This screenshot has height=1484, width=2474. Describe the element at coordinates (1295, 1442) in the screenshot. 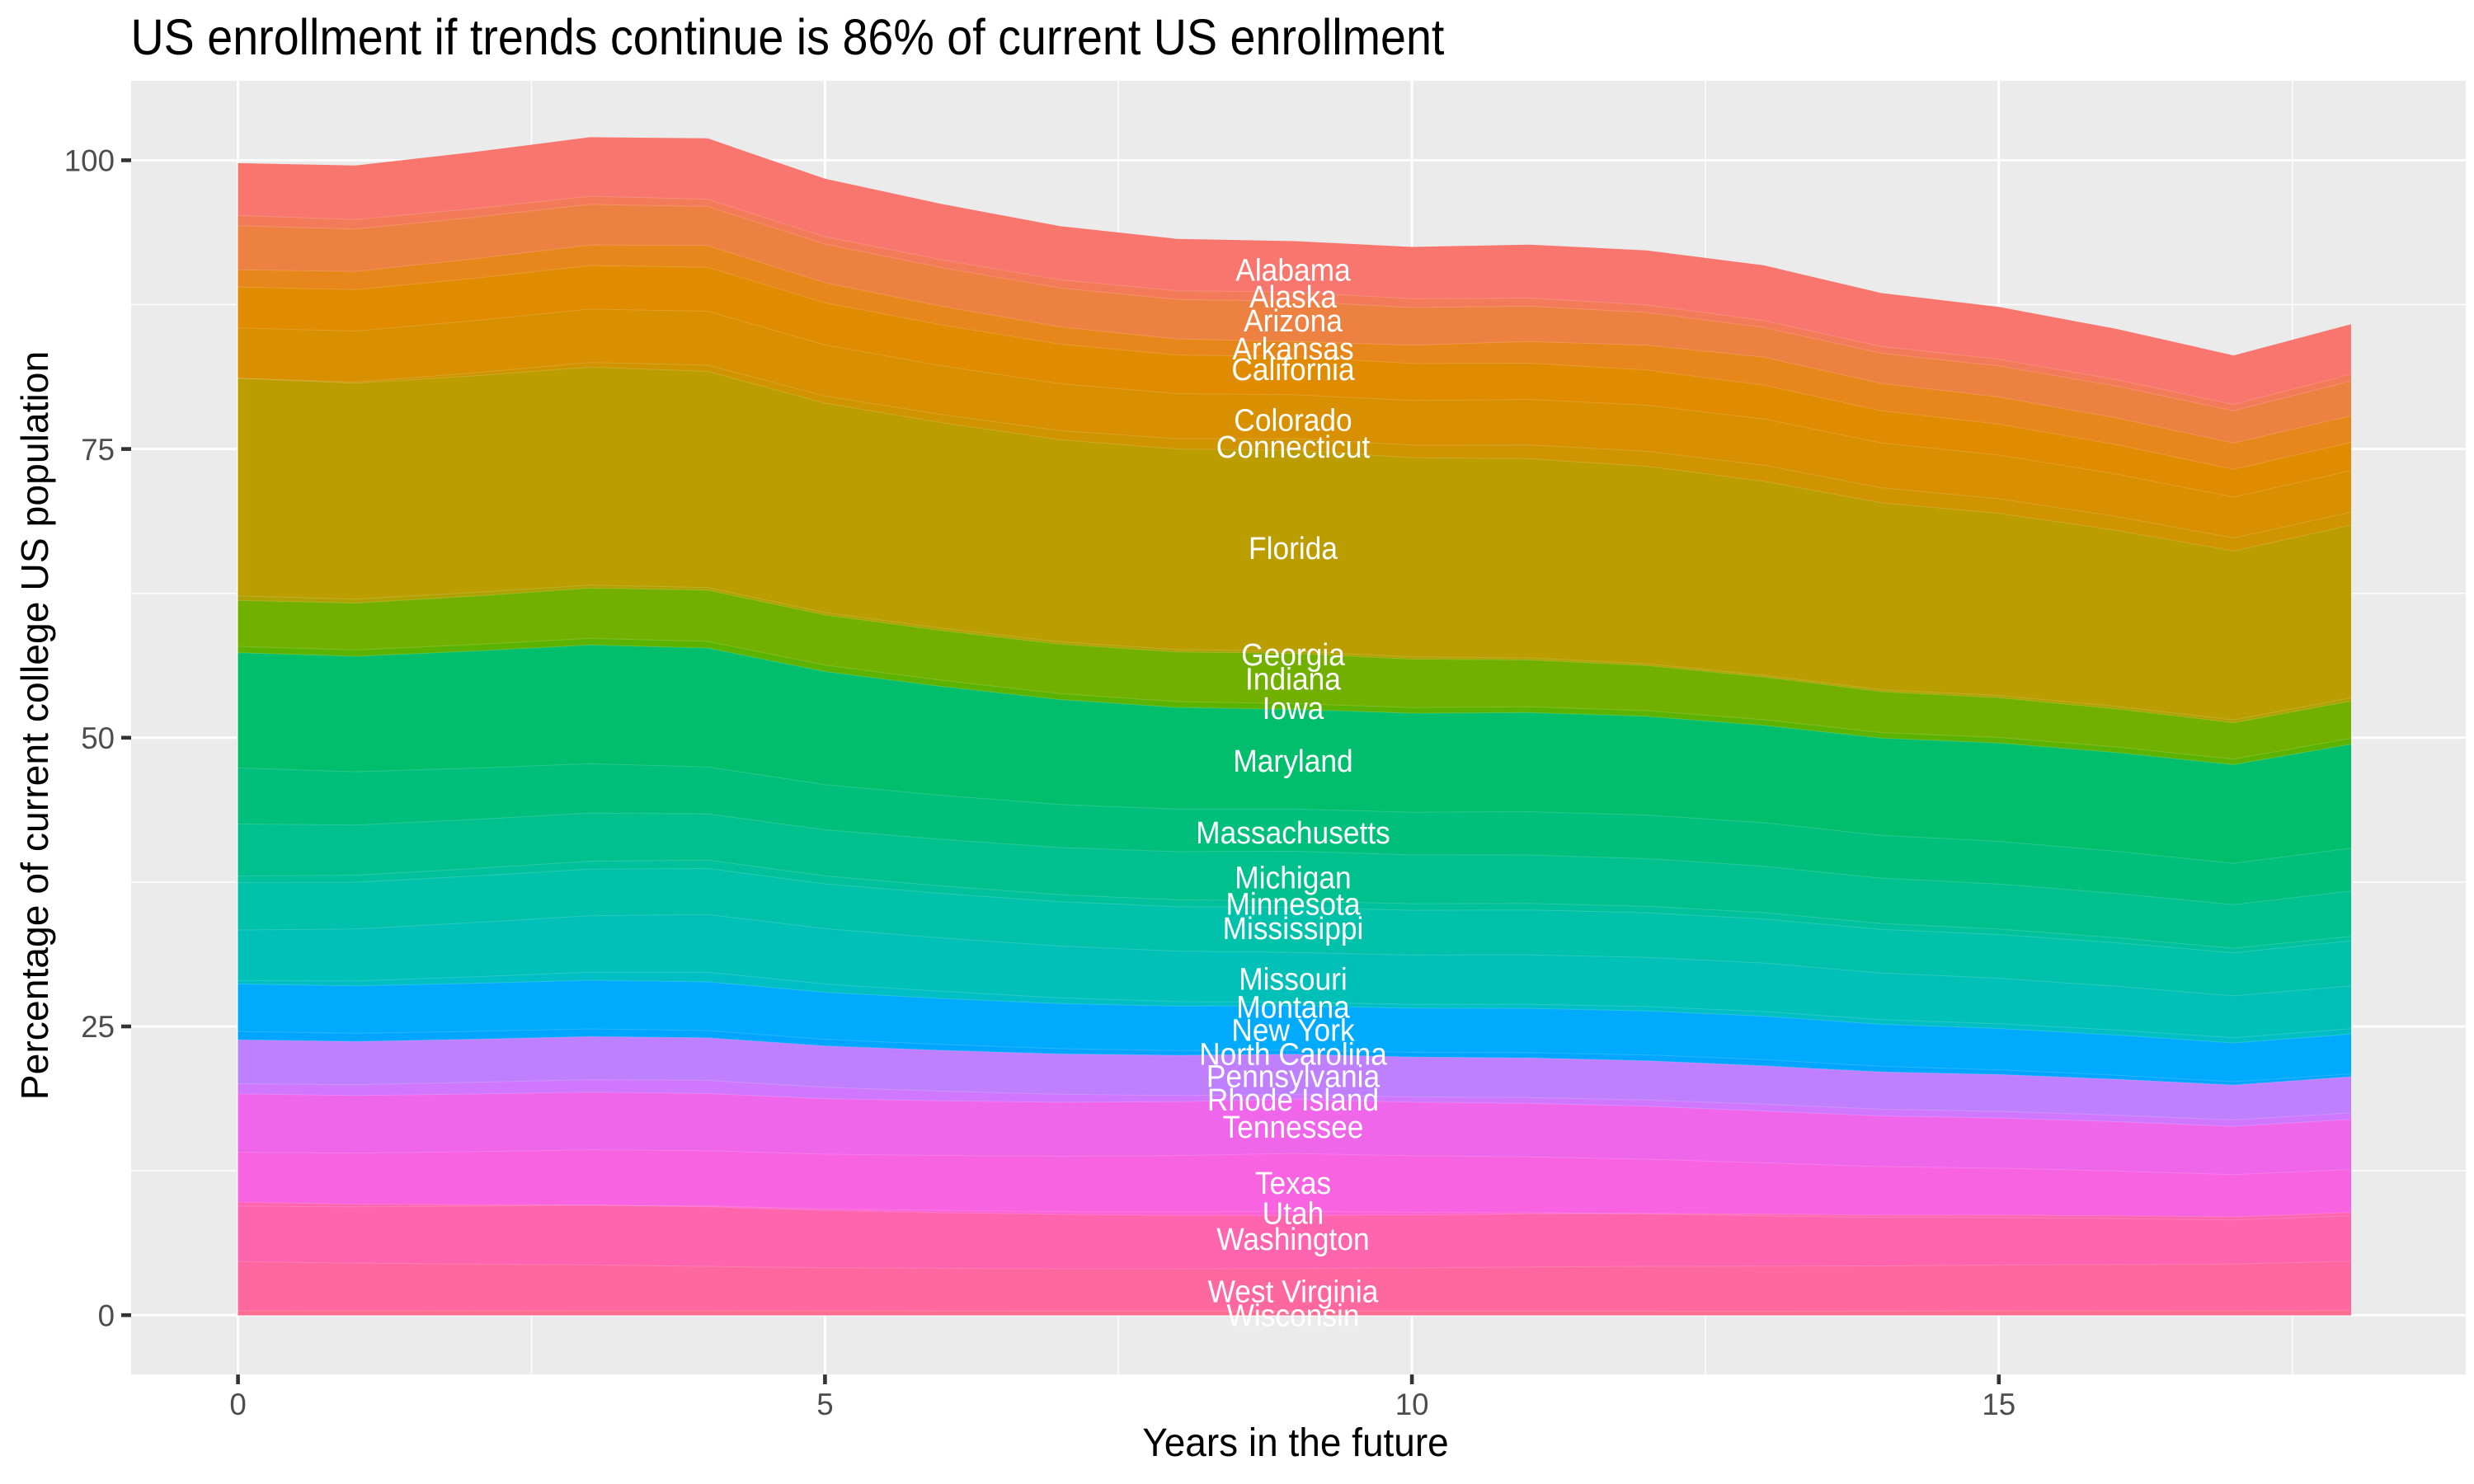

I see `svg-text: Years in the future` at that location.